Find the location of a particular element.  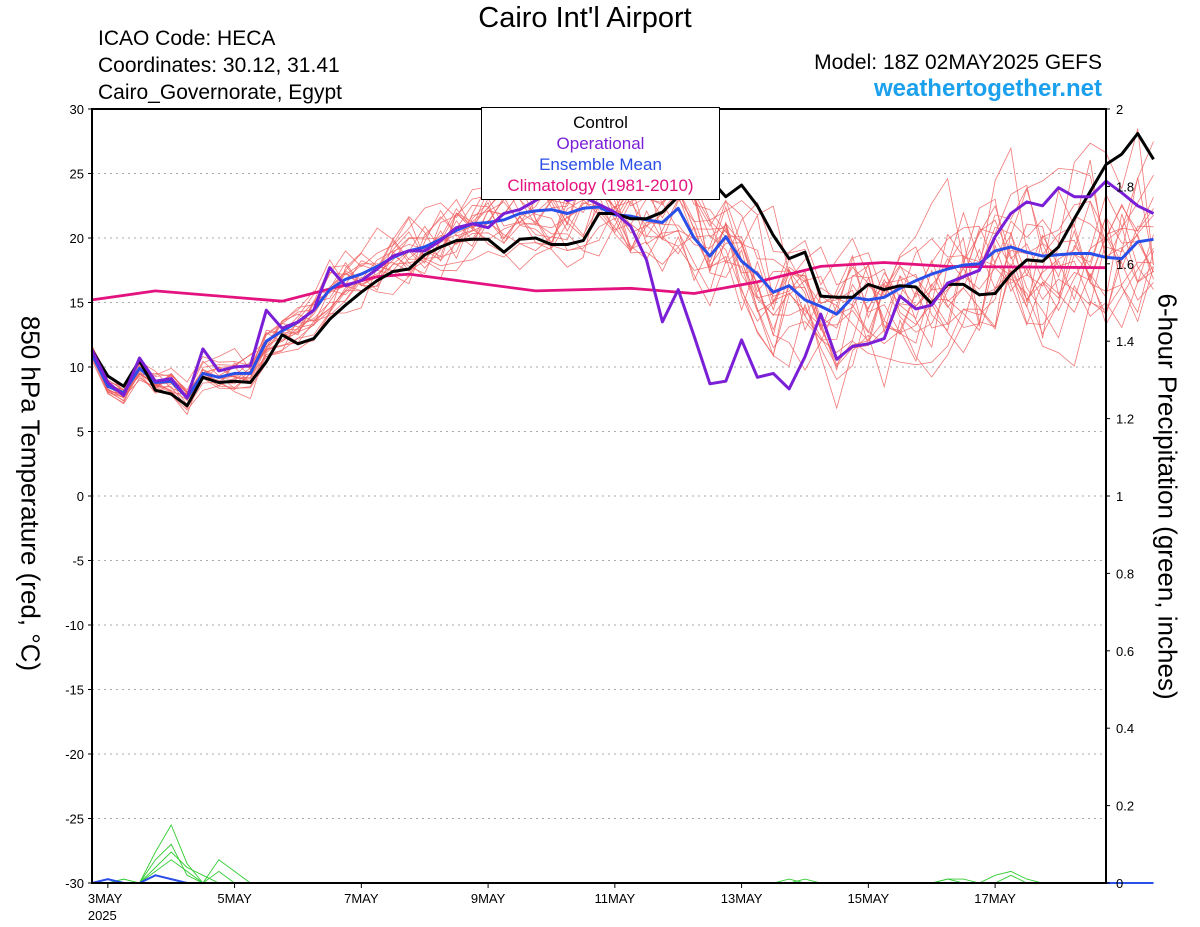

y-tick-label: 30 is located at coordinates (77, 109).